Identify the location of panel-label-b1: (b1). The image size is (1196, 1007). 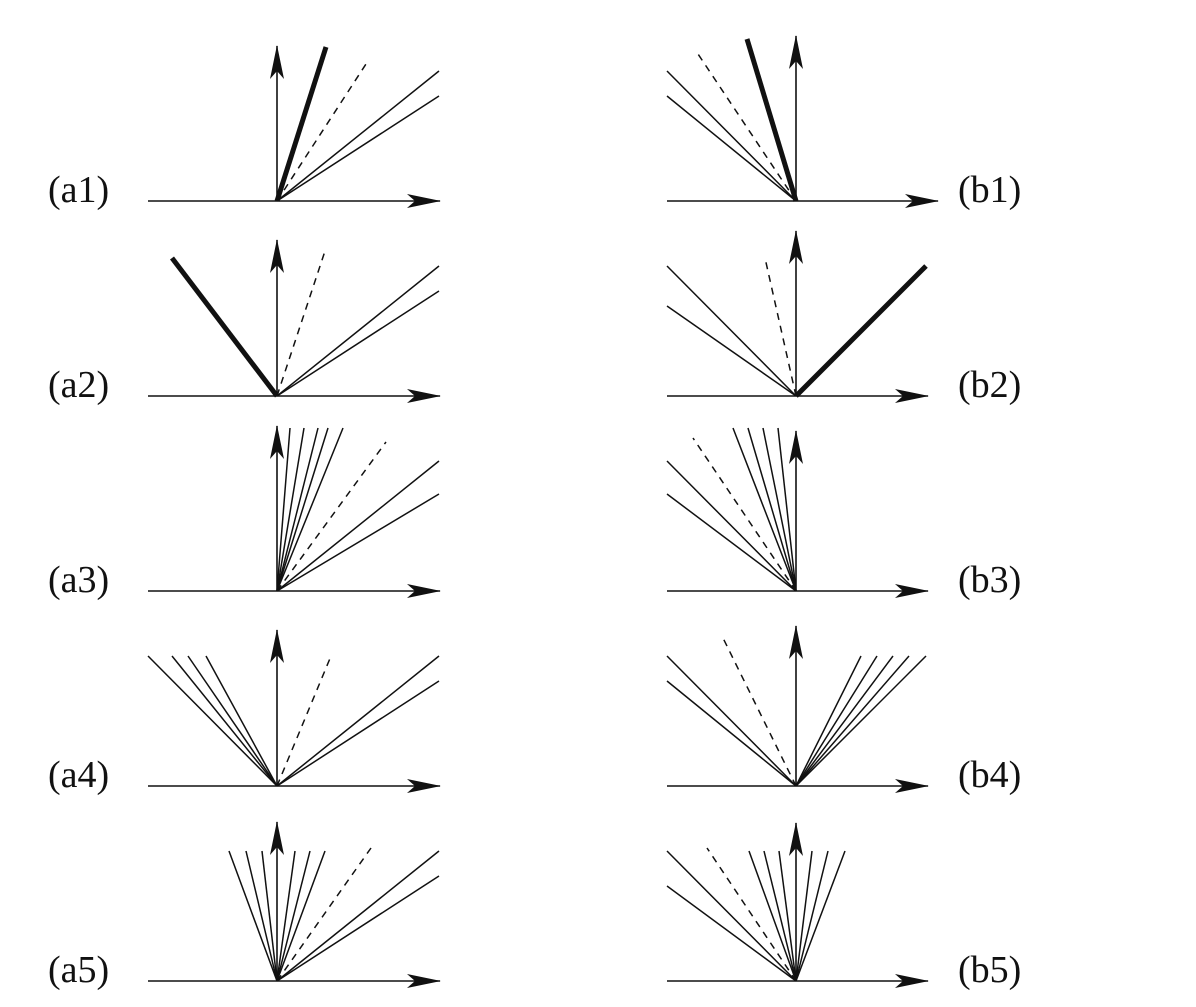
(989, 190).